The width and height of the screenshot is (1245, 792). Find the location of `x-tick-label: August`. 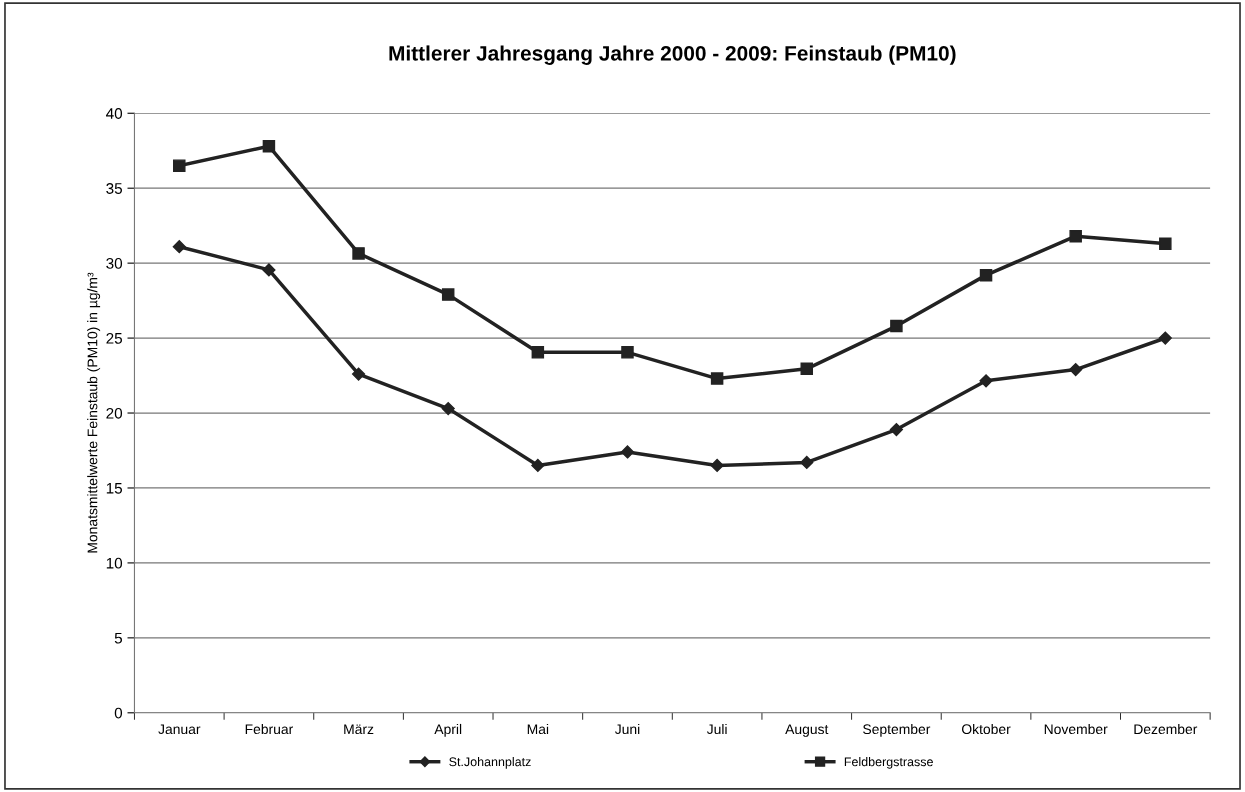

x-tick-label: August is located at coordinates (807, 730).